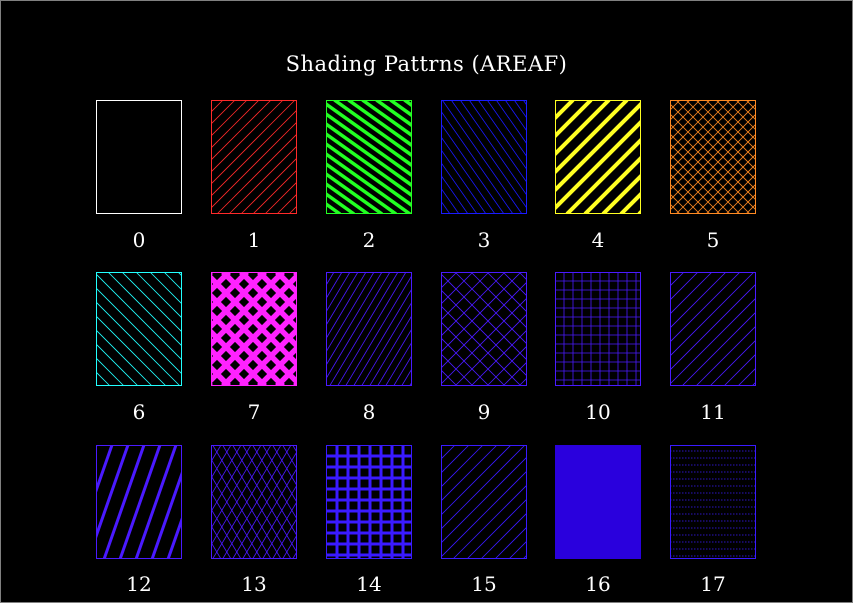 The image size is (853, 603). I want to click on pattern-label: 8, so click(369, 412).